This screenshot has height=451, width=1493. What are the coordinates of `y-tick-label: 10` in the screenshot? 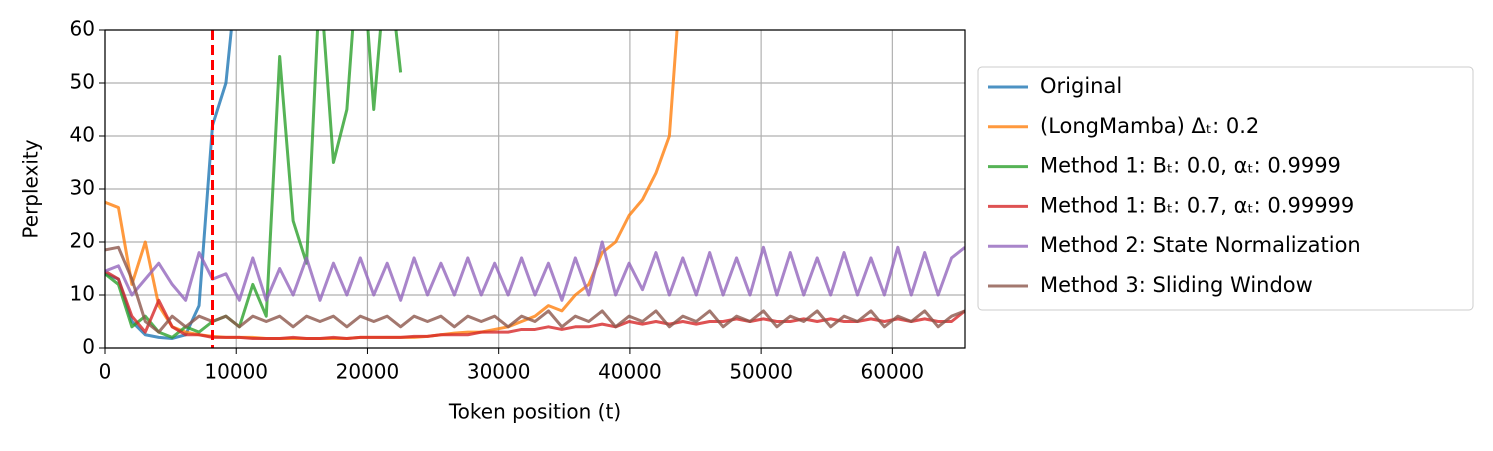 It's located at (82, 294).